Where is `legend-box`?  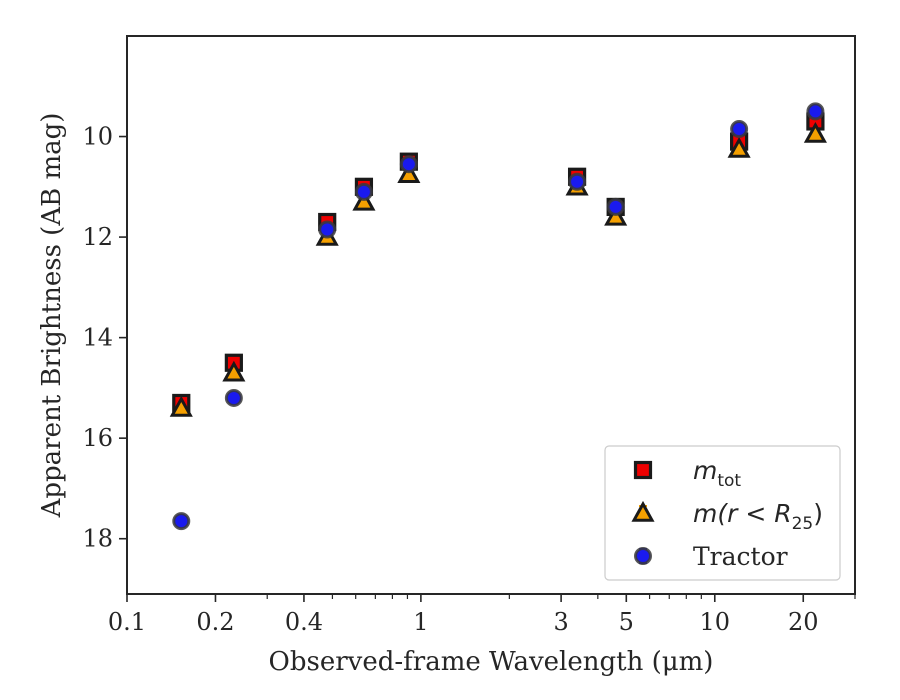 legend-box is located at coordinates (722, 513).